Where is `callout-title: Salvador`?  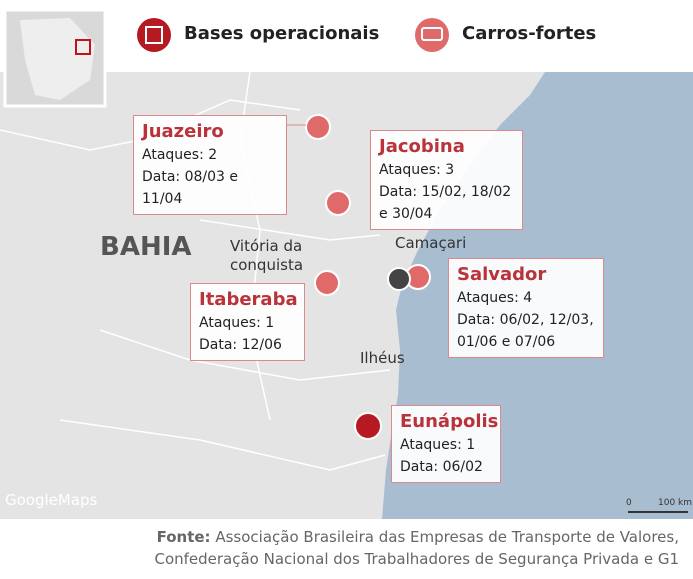 callout-title: Salvador is located at coordinates (502, 274).